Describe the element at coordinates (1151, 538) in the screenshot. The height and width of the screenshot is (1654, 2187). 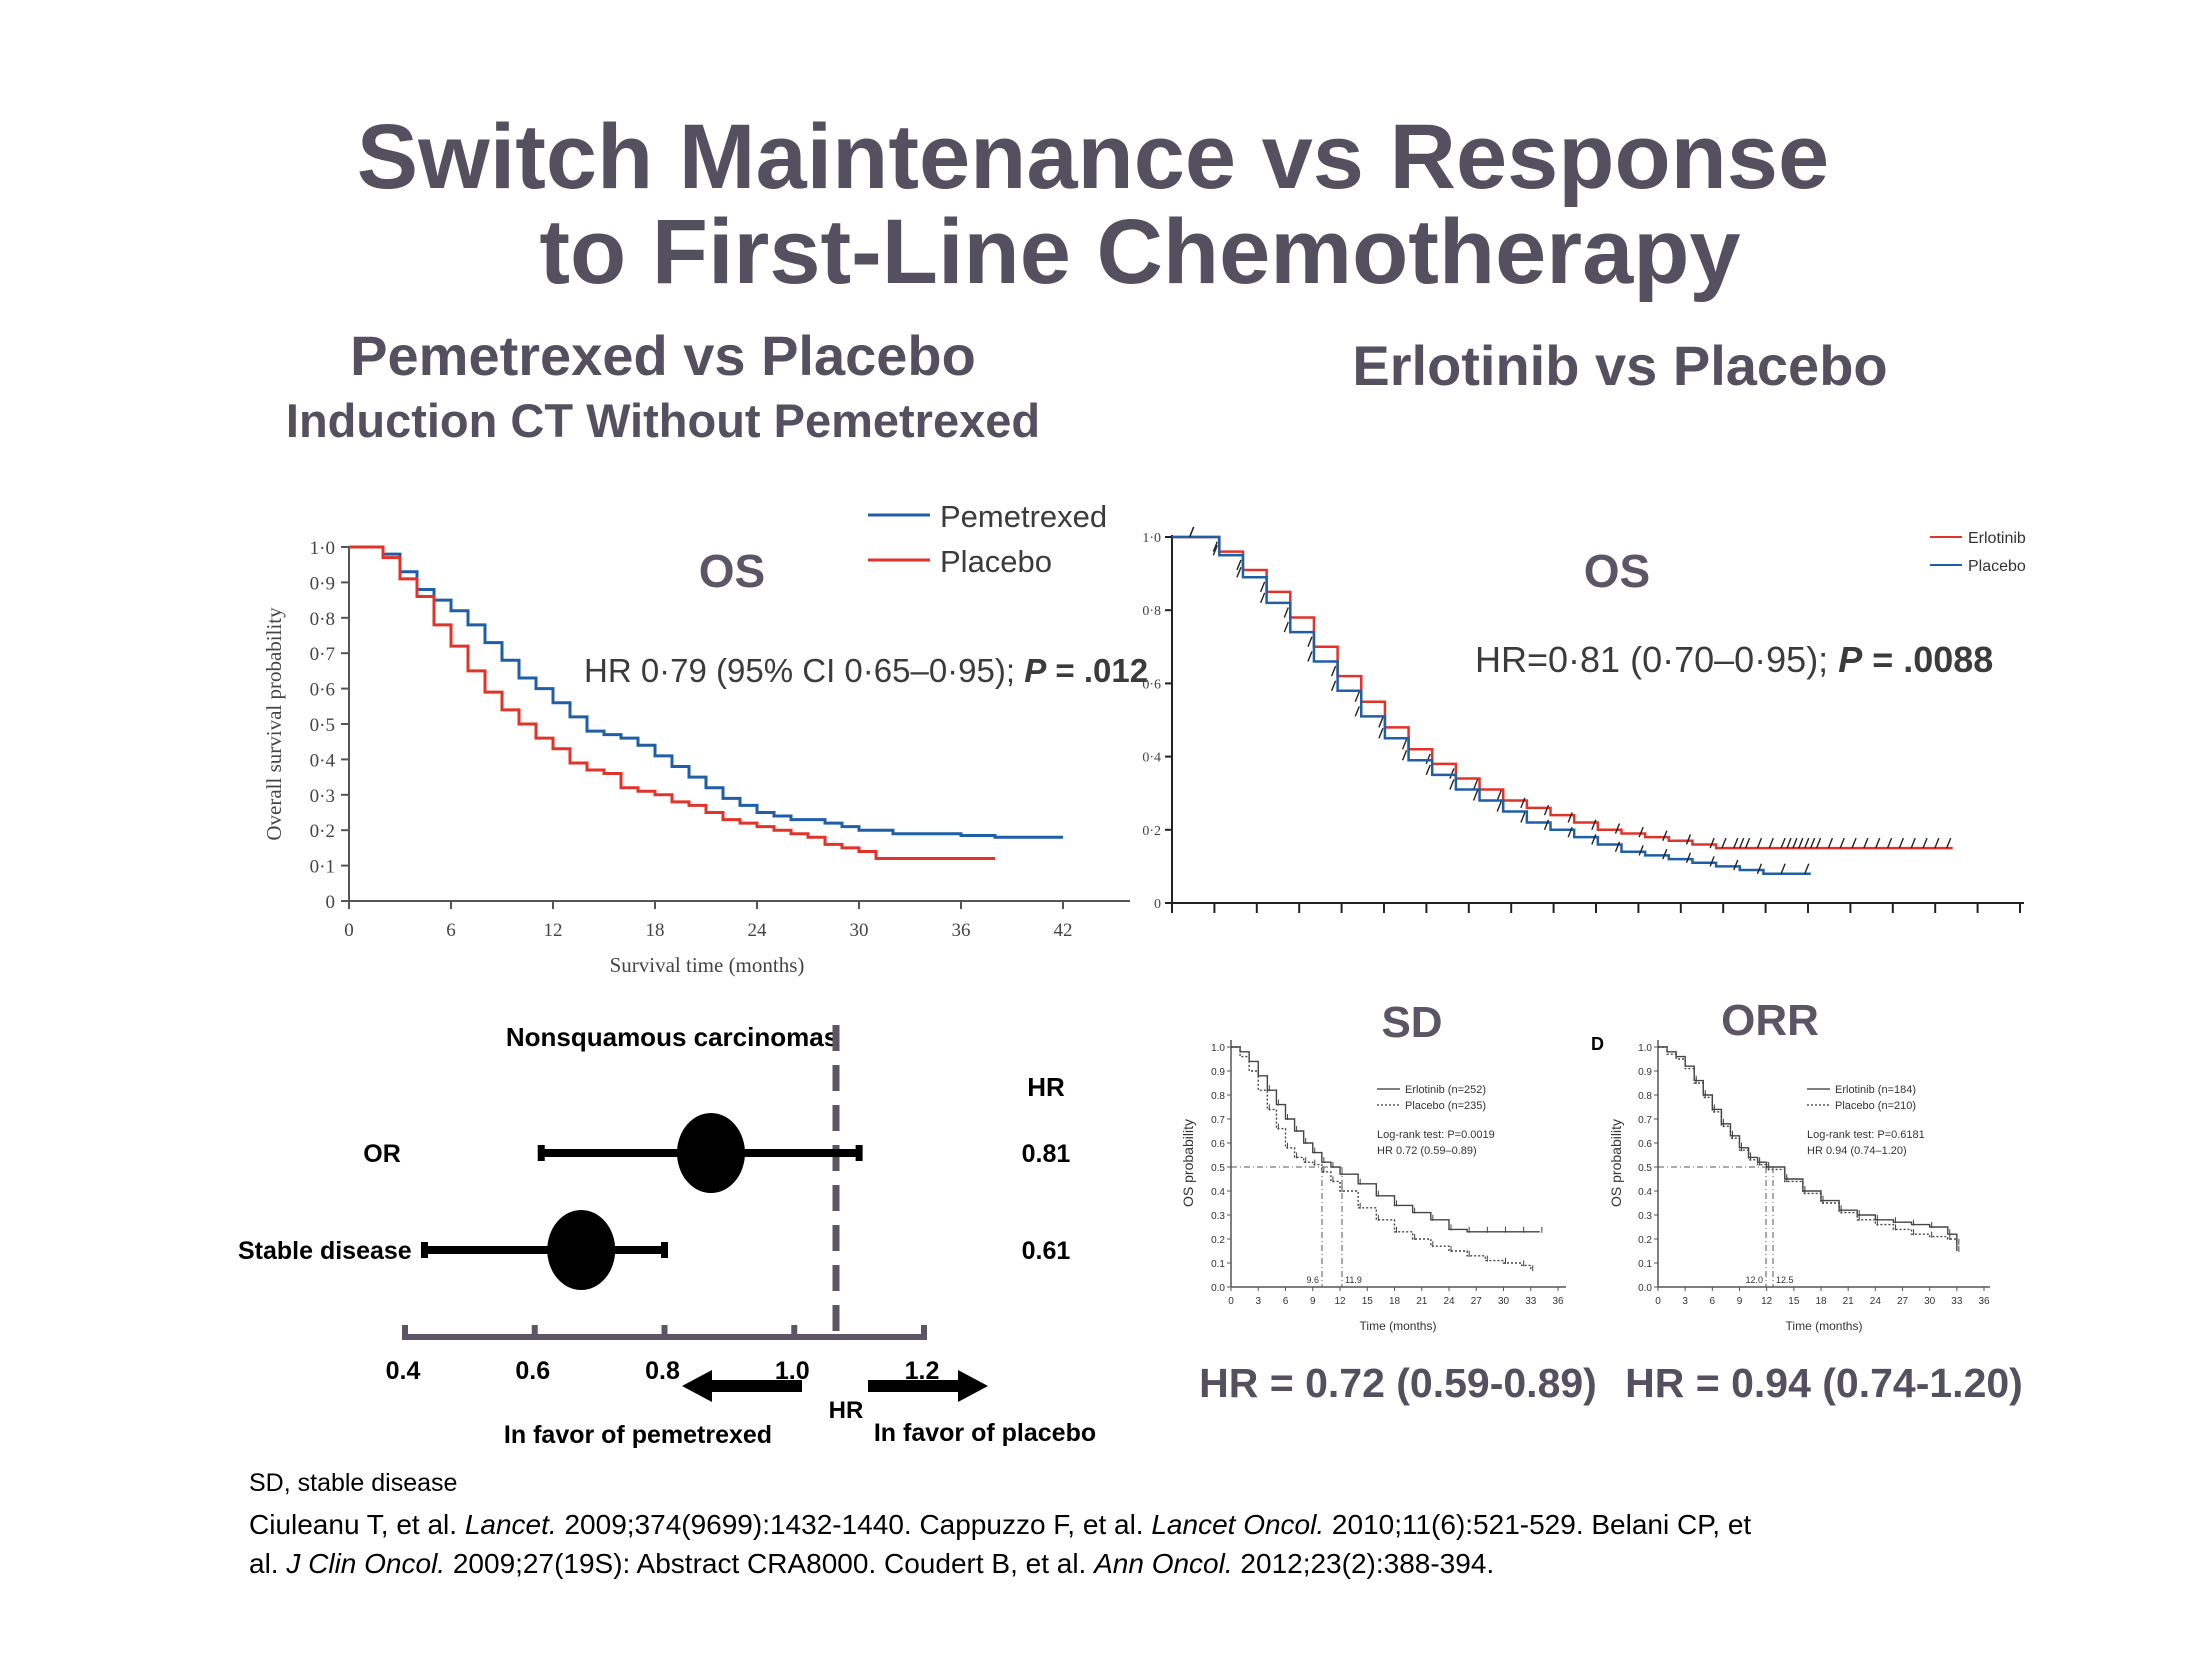
I see `erl-ytick-label: 1·0` at that location.